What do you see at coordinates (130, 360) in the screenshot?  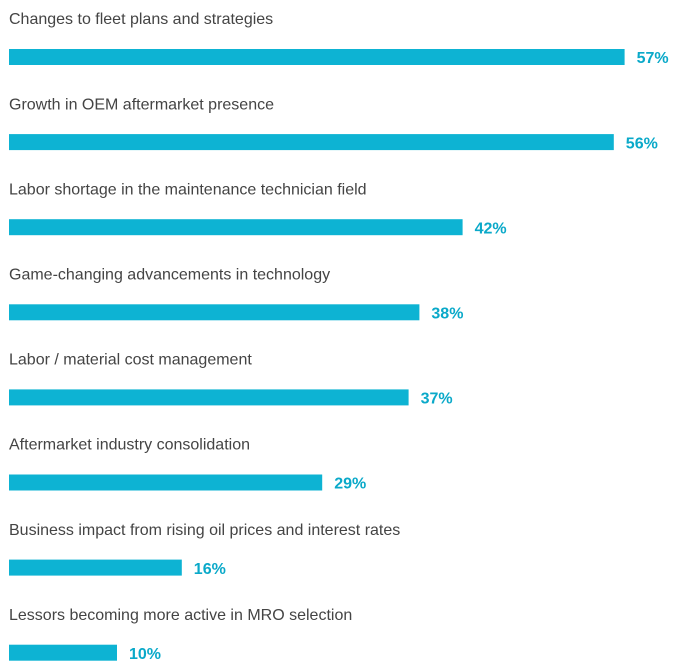 I see `category-label: Labor / material cost management` at bounding box center [130, 360].